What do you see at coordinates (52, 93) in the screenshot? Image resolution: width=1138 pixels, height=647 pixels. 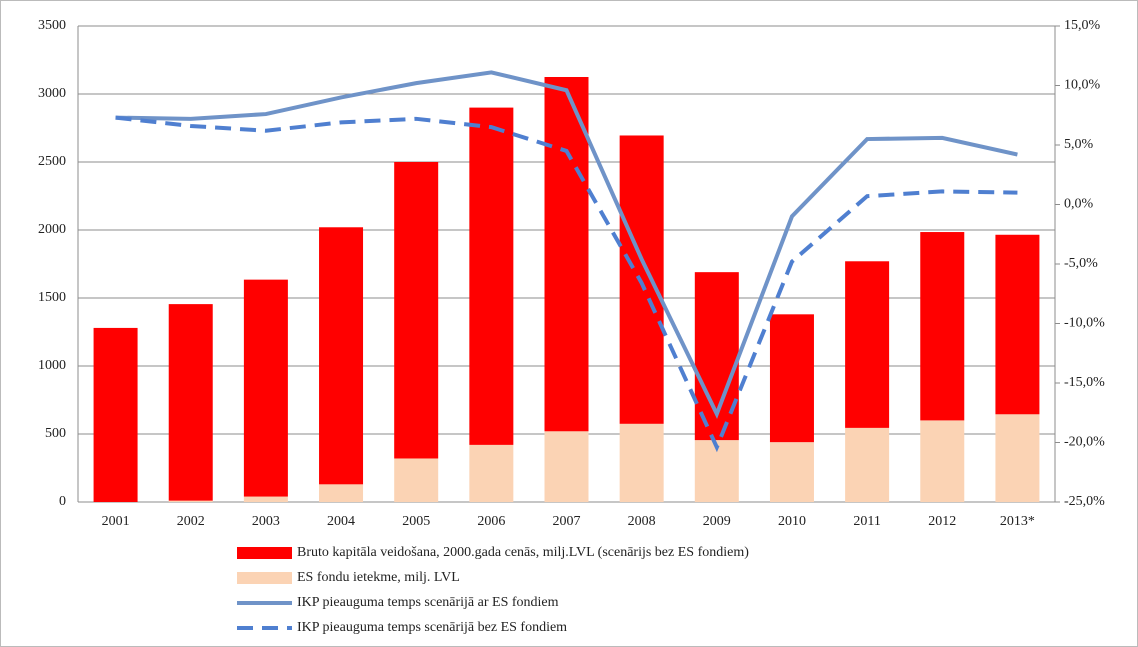 I see `y-tick-label: 3000` at bounding box center [52, 93].